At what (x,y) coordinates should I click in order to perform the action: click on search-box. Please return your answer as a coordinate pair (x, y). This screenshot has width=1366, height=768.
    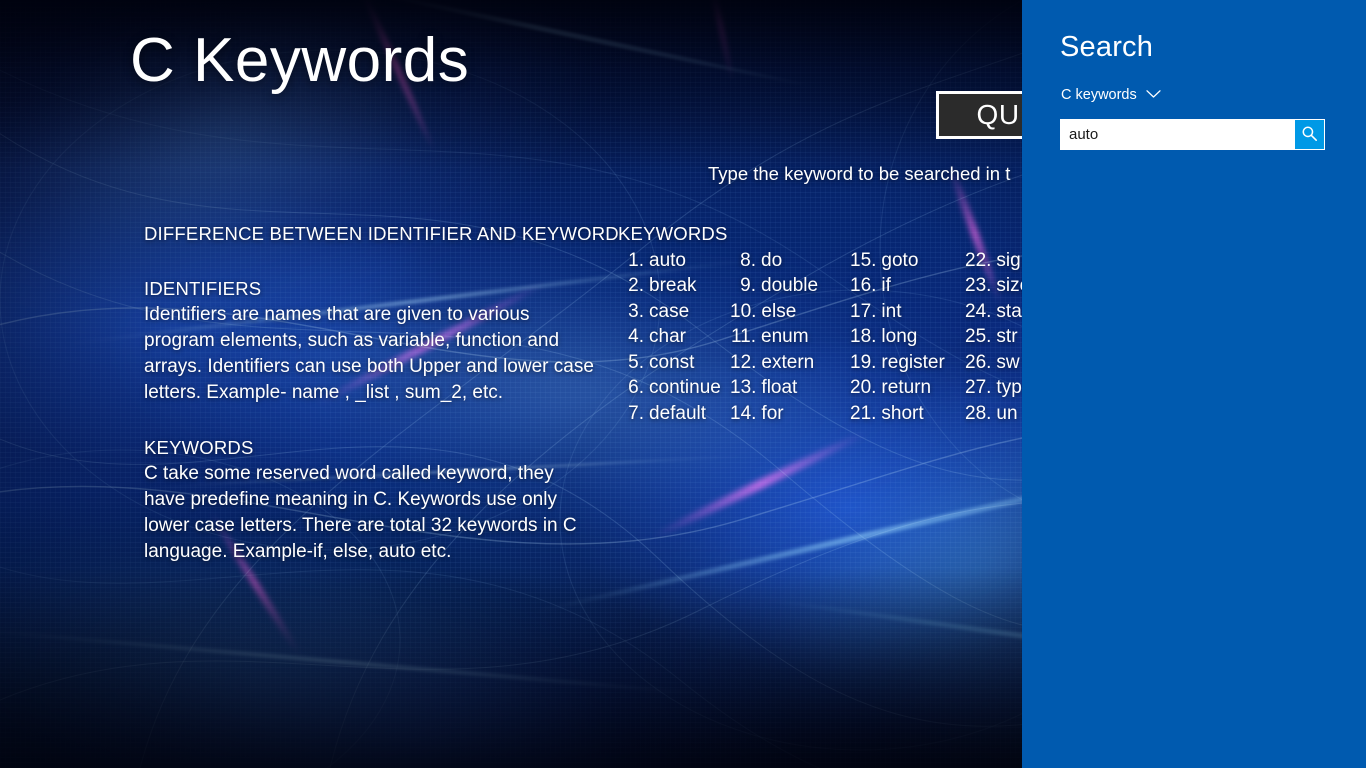
    Looking at the image, I should click on (1192, 134).